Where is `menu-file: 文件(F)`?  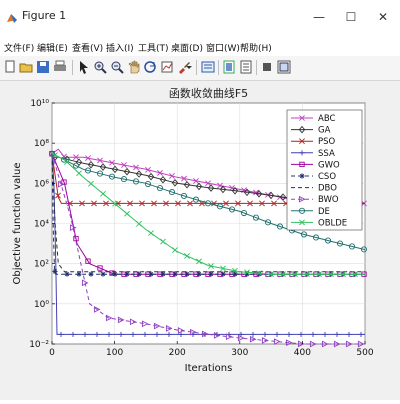 menu-file: 文件(F) is located at coordinates (19, 49).